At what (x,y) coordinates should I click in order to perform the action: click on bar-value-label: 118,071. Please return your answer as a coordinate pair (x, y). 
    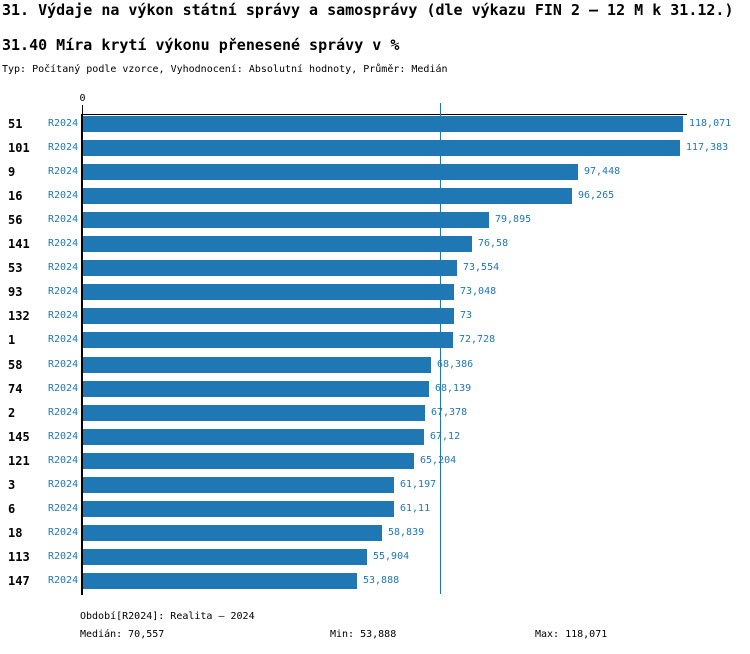
    Looking at the image, I should click on (710, 123).